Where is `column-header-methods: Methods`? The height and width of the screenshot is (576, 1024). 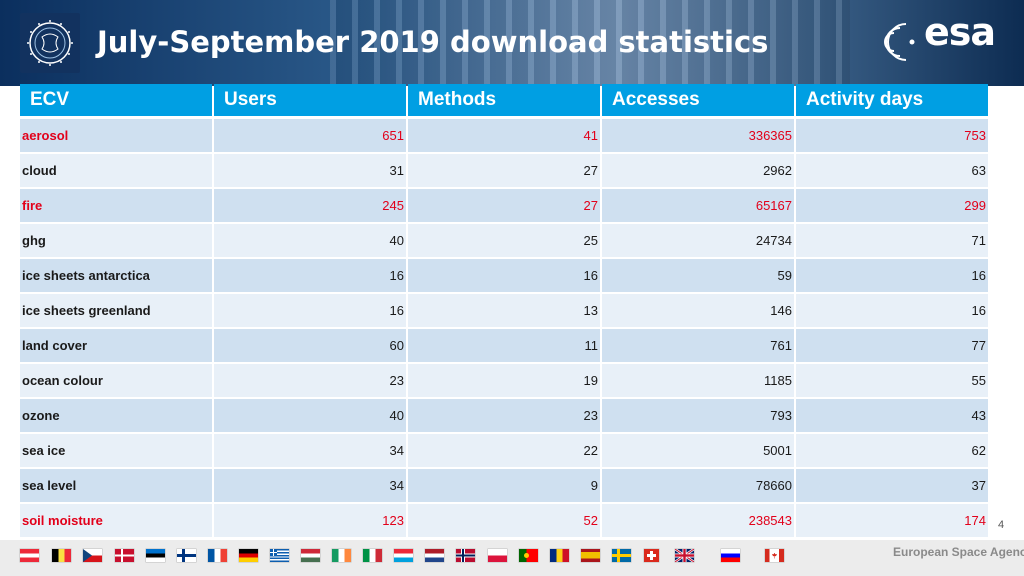
column-header-methods: Methods is located at coordinates (504, 101).